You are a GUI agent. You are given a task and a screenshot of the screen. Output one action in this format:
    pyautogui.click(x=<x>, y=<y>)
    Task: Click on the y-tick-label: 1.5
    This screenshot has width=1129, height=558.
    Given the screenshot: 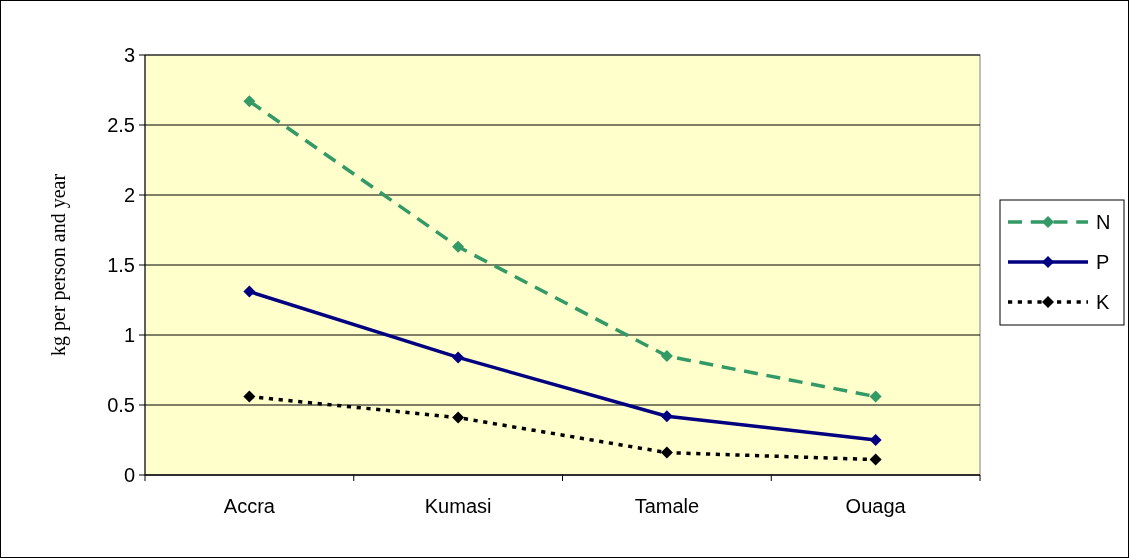 What is the action you would take?
    pyautogui.click(x=121, y=265)
    